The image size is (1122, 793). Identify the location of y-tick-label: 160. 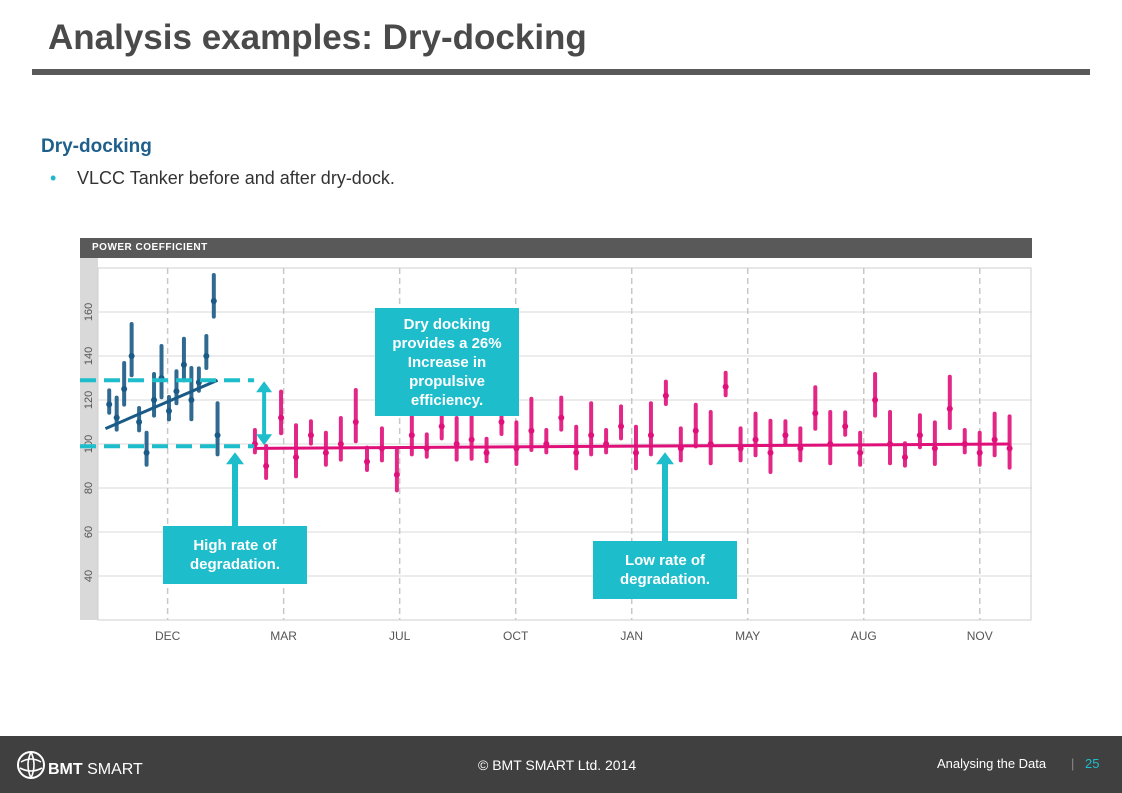
(89, 312).